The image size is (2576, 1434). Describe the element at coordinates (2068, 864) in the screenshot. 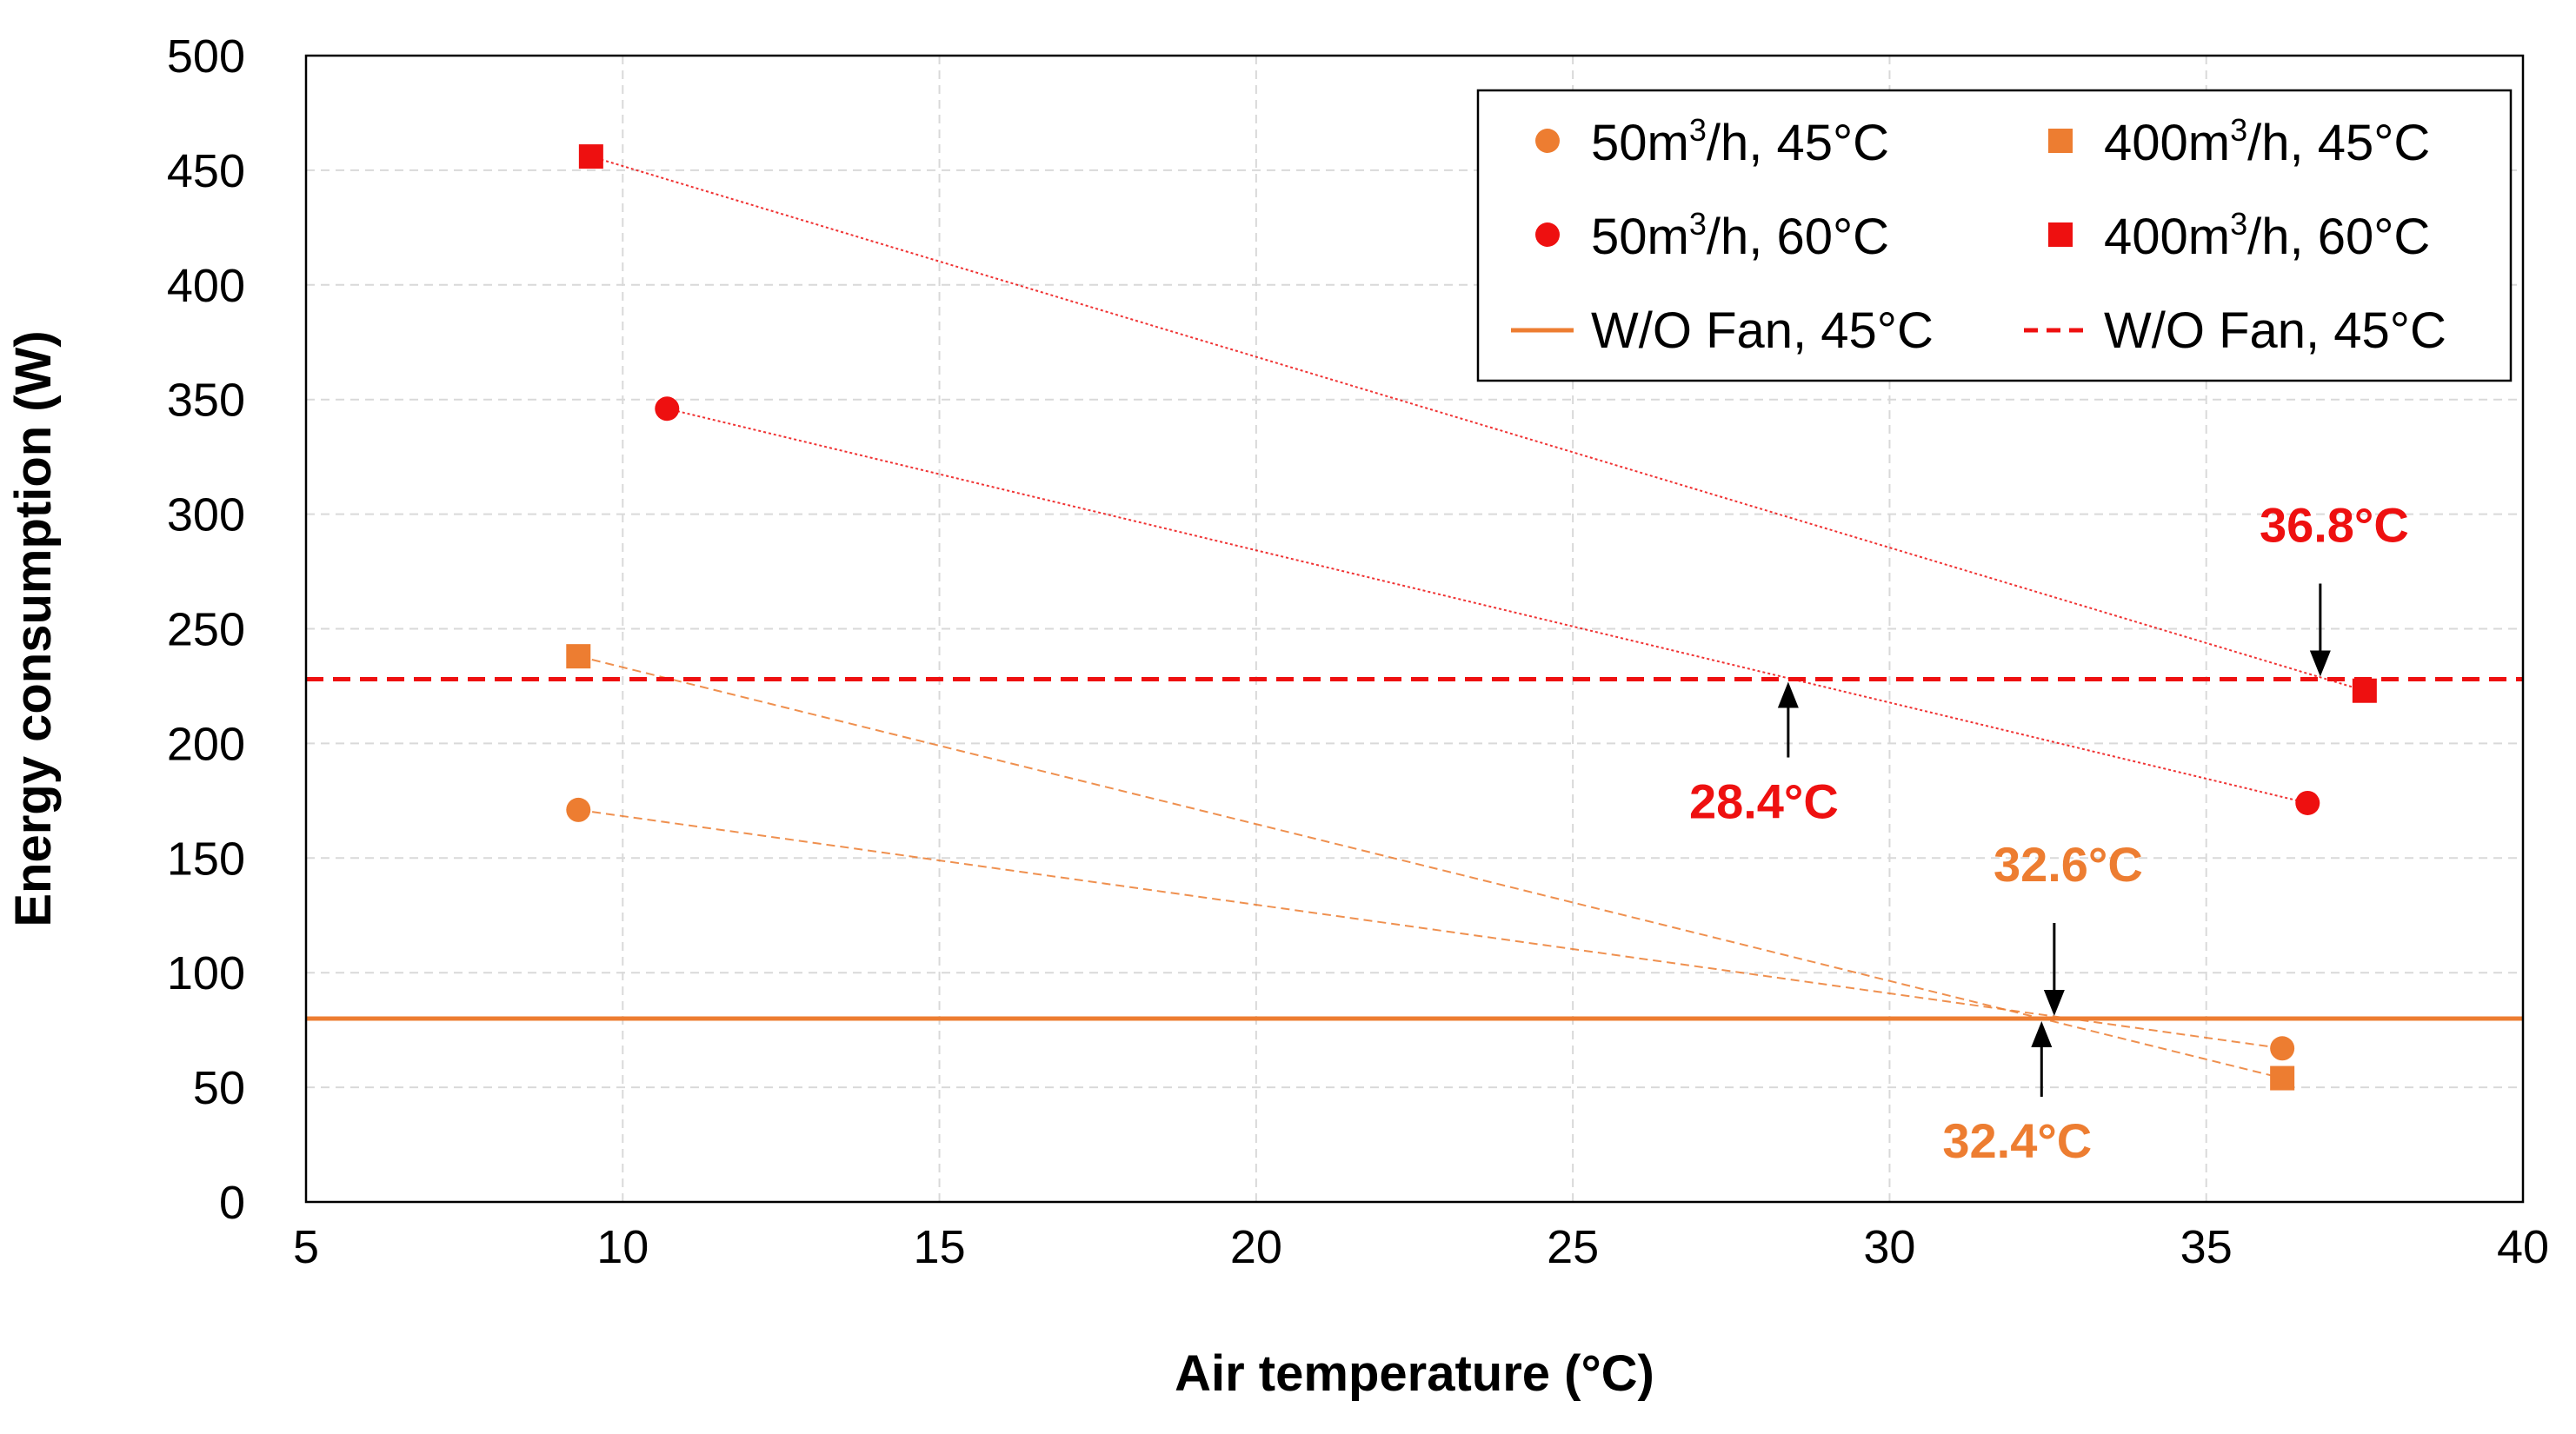

I see `annotation-label: 32.6°C` at that location.